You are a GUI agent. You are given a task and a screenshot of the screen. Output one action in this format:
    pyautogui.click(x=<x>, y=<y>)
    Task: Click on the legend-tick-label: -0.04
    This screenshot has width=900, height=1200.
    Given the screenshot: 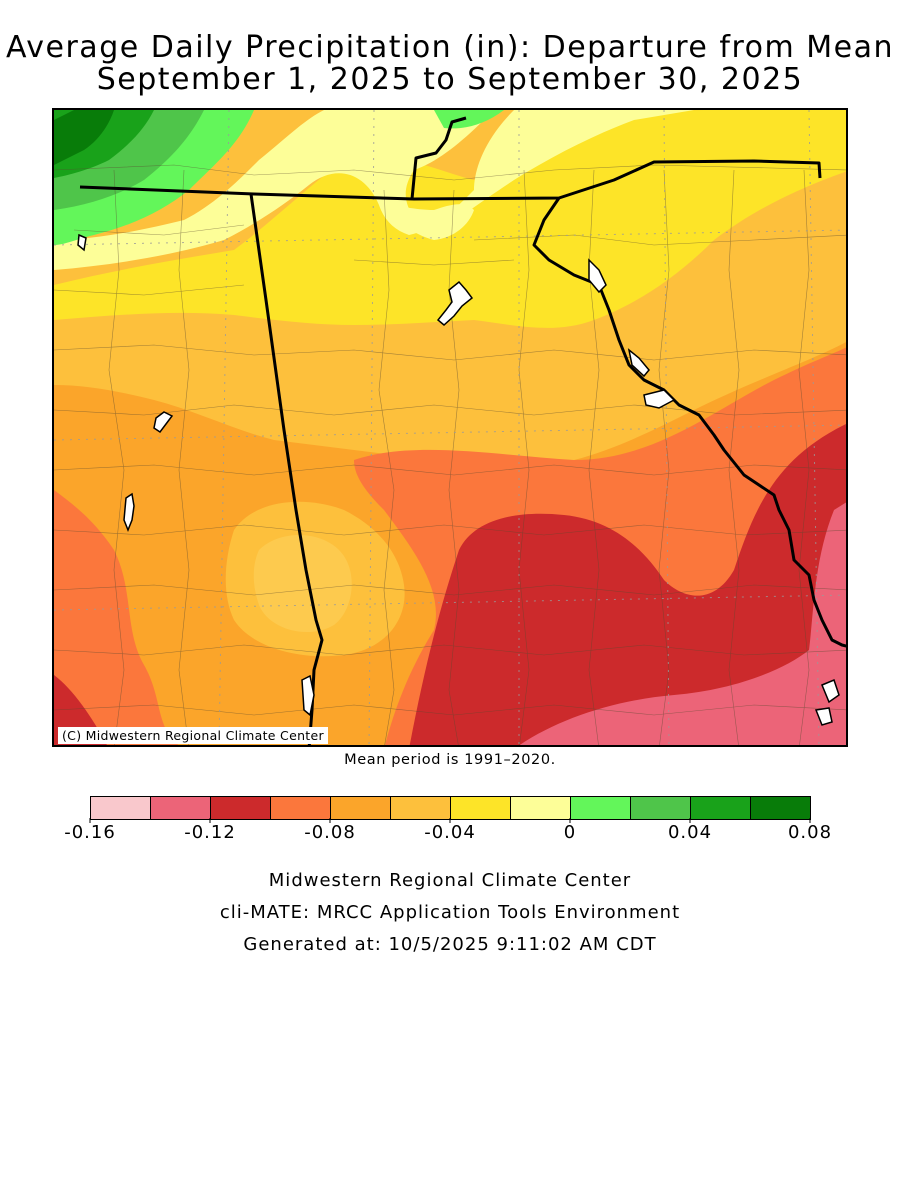 What is the action you would take?
    pyautogui.click(x=450, y=832)
    